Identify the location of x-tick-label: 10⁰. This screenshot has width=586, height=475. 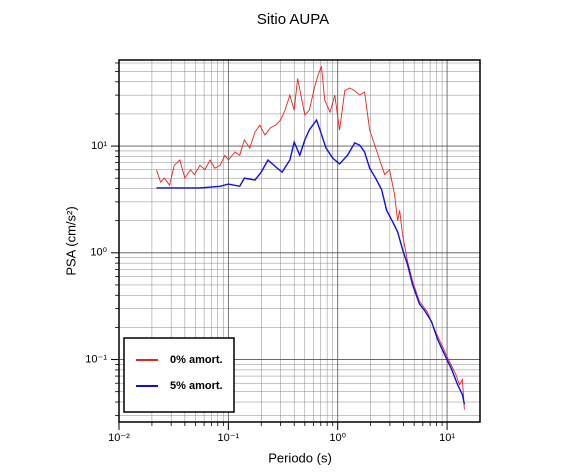
(337, 438).